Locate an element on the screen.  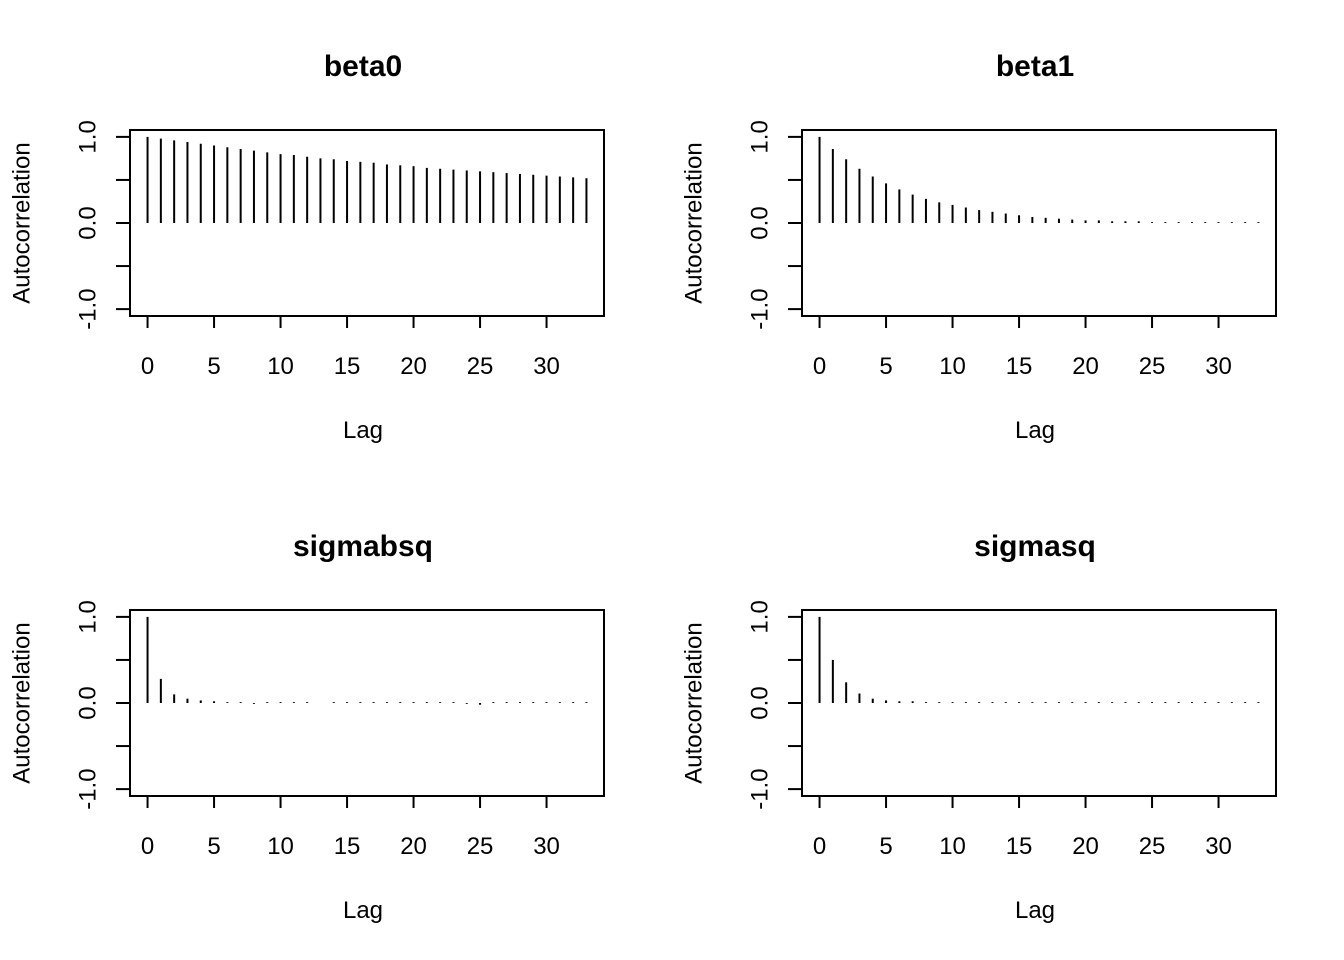
chart-title: beta0 is located at coordinates (363, 66).